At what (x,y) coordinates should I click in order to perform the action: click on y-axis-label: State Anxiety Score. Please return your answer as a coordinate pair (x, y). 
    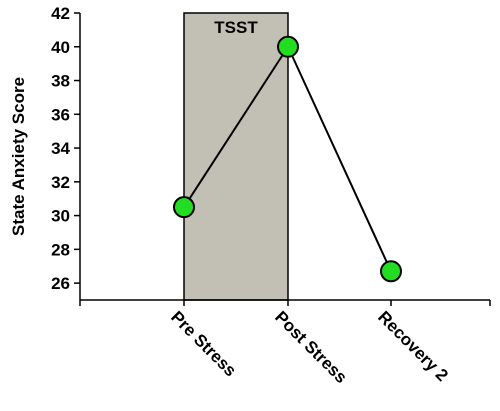
    Looking at the image, I should click on (18, 156).